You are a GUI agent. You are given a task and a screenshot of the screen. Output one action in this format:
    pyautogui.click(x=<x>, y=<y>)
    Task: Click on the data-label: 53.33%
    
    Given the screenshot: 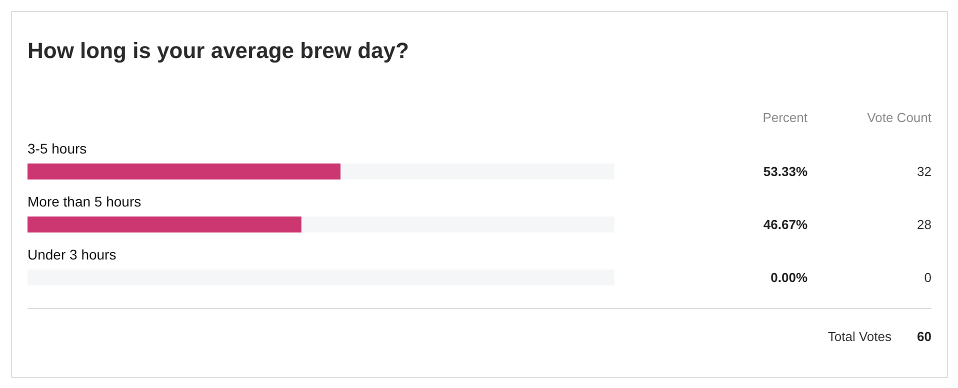 What is the action you would take?
    pyautogui.click(x=785, y=171)
    